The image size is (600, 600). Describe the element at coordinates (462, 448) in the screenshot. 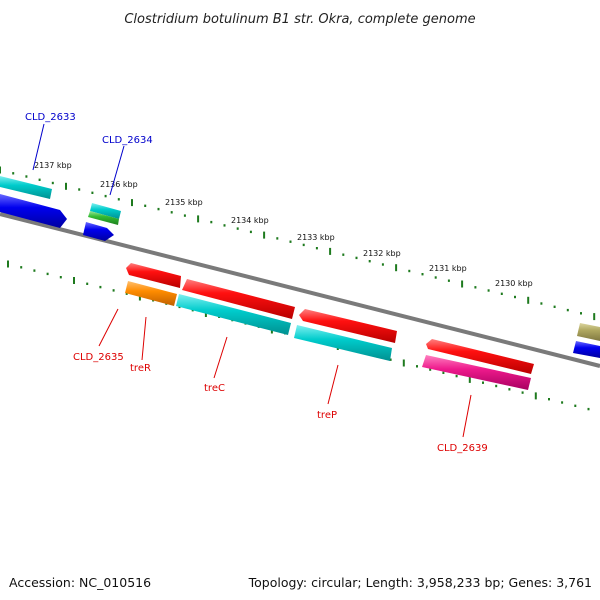

I see `gene-label-cld-2639: CLD_2639` at that location.